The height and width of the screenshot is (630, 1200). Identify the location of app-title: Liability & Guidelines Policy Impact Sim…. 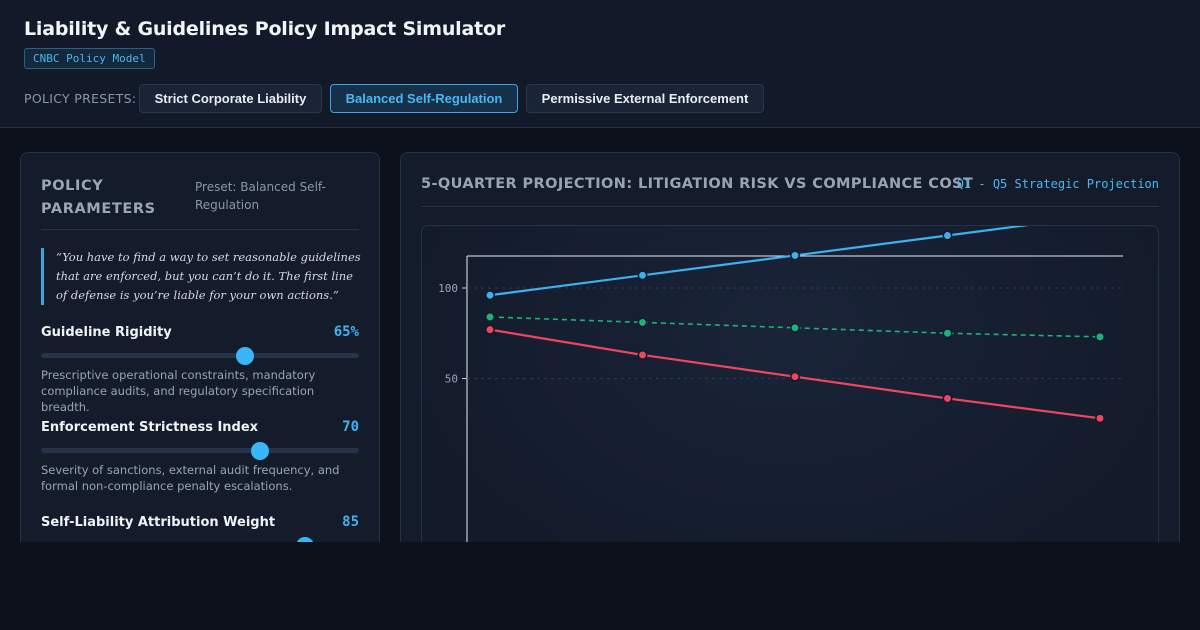
(265, 29).